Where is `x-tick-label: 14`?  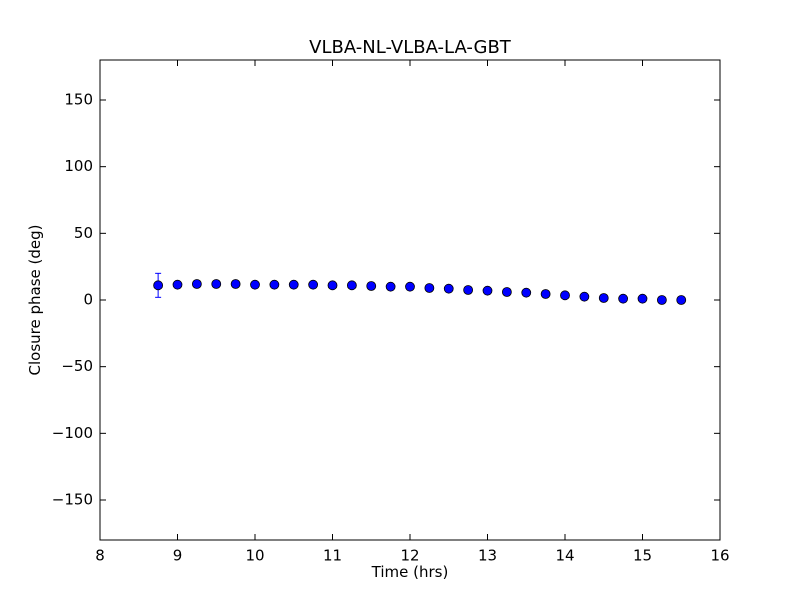
x-tick-label: 14 is located at coordinates (564, 556).